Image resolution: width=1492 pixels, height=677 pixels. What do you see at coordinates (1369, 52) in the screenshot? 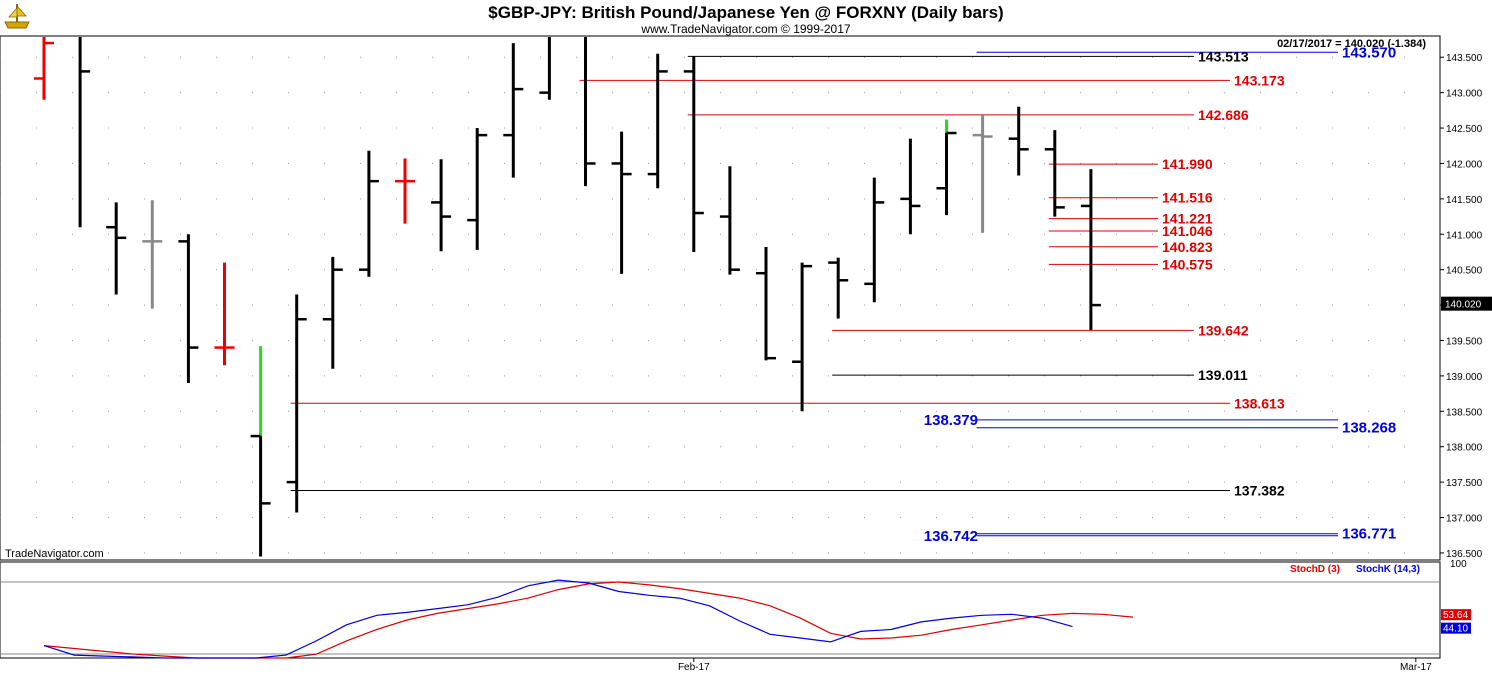
I see `level-label: 143.570` at bounding box center [1369, 52].